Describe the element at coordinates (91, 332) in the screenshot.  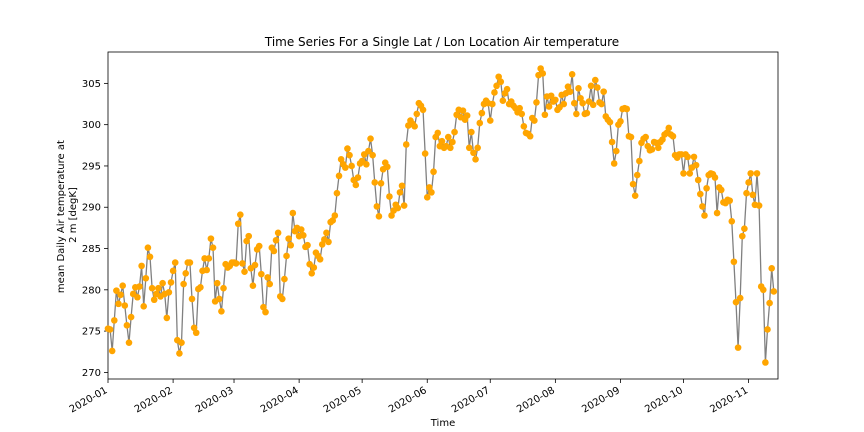
I see `y-tick-label: 275` at that location.